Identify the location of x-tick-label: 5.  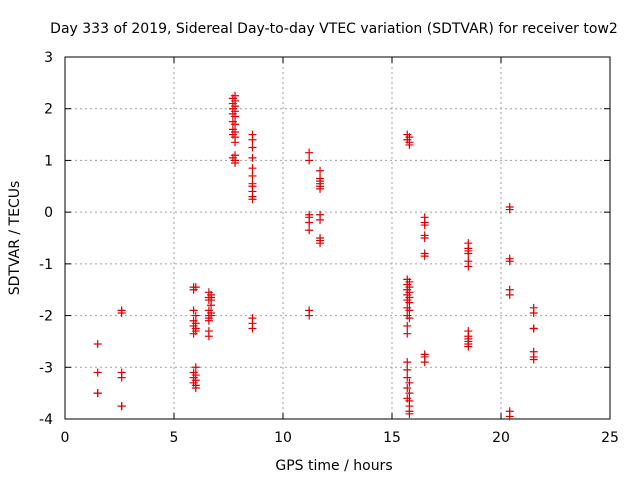
(174, 438).